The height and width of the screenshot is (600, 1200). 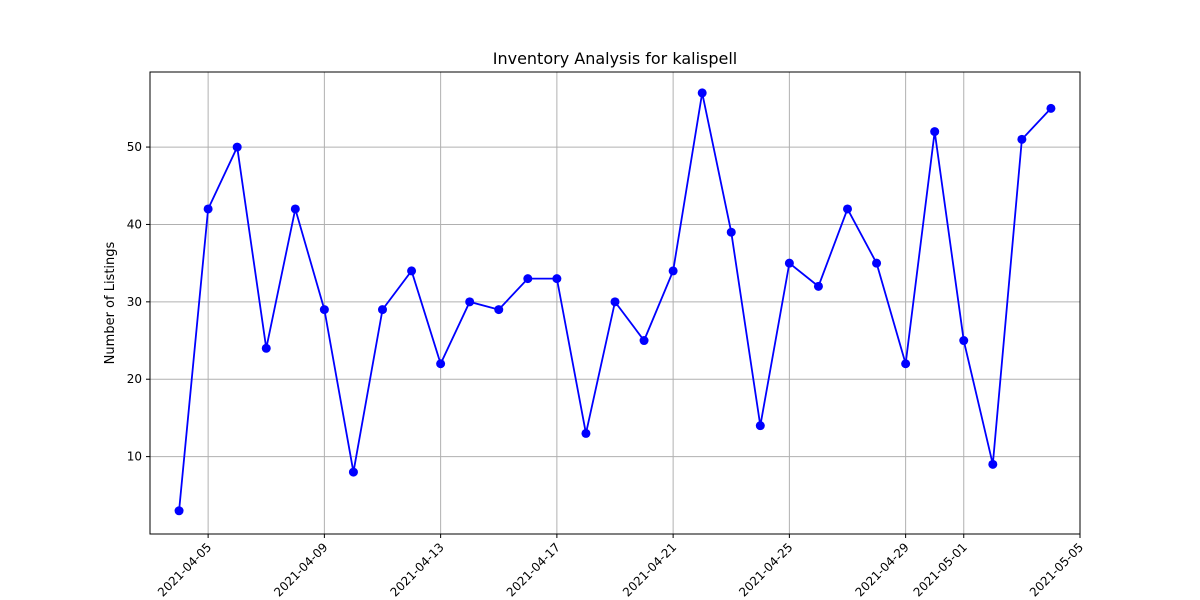 I want to click on y-tick-label: 30, so click(x=134, y=302).